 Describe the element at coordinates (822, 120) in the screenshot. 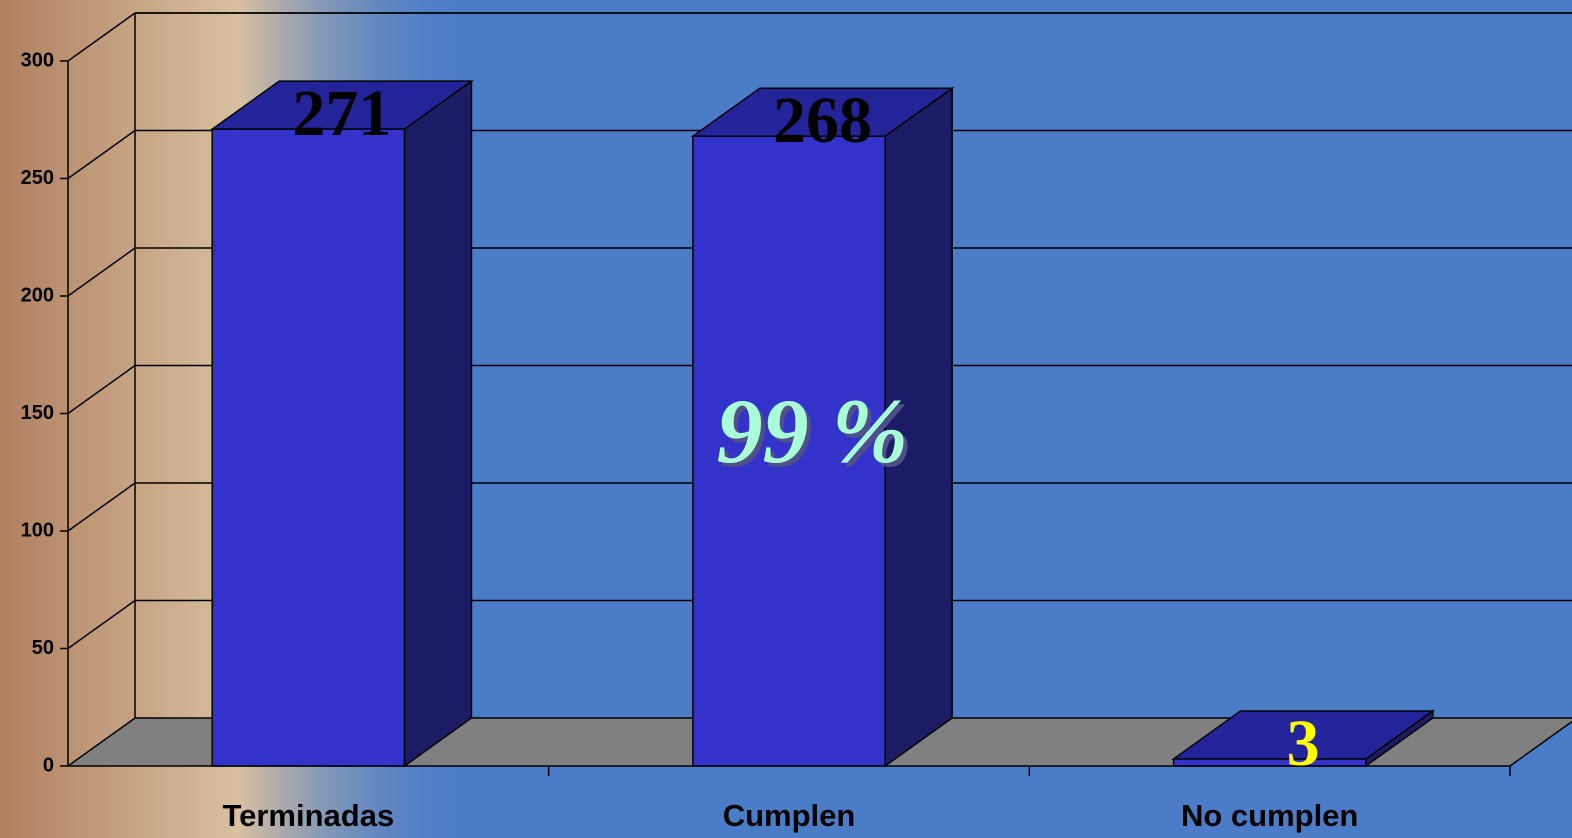

I see `value-label: 268` at that location.